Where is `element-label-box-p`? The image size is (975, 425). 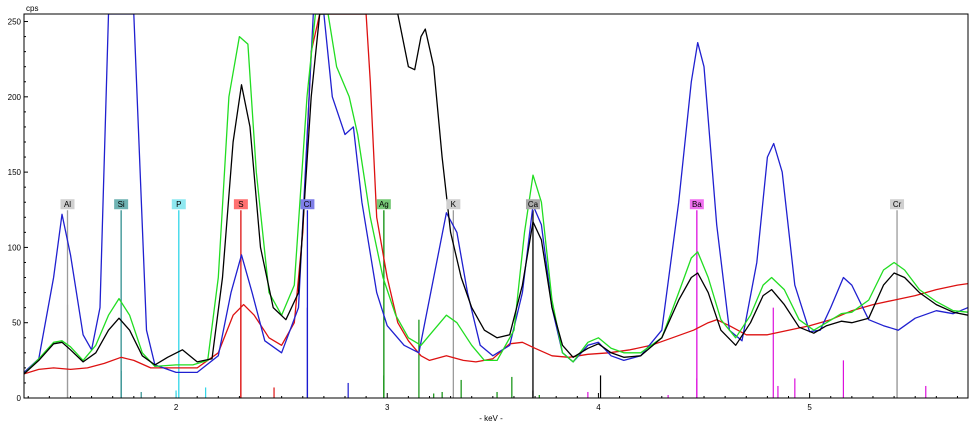 element-label-box-p is located at coordinates (178, 204).